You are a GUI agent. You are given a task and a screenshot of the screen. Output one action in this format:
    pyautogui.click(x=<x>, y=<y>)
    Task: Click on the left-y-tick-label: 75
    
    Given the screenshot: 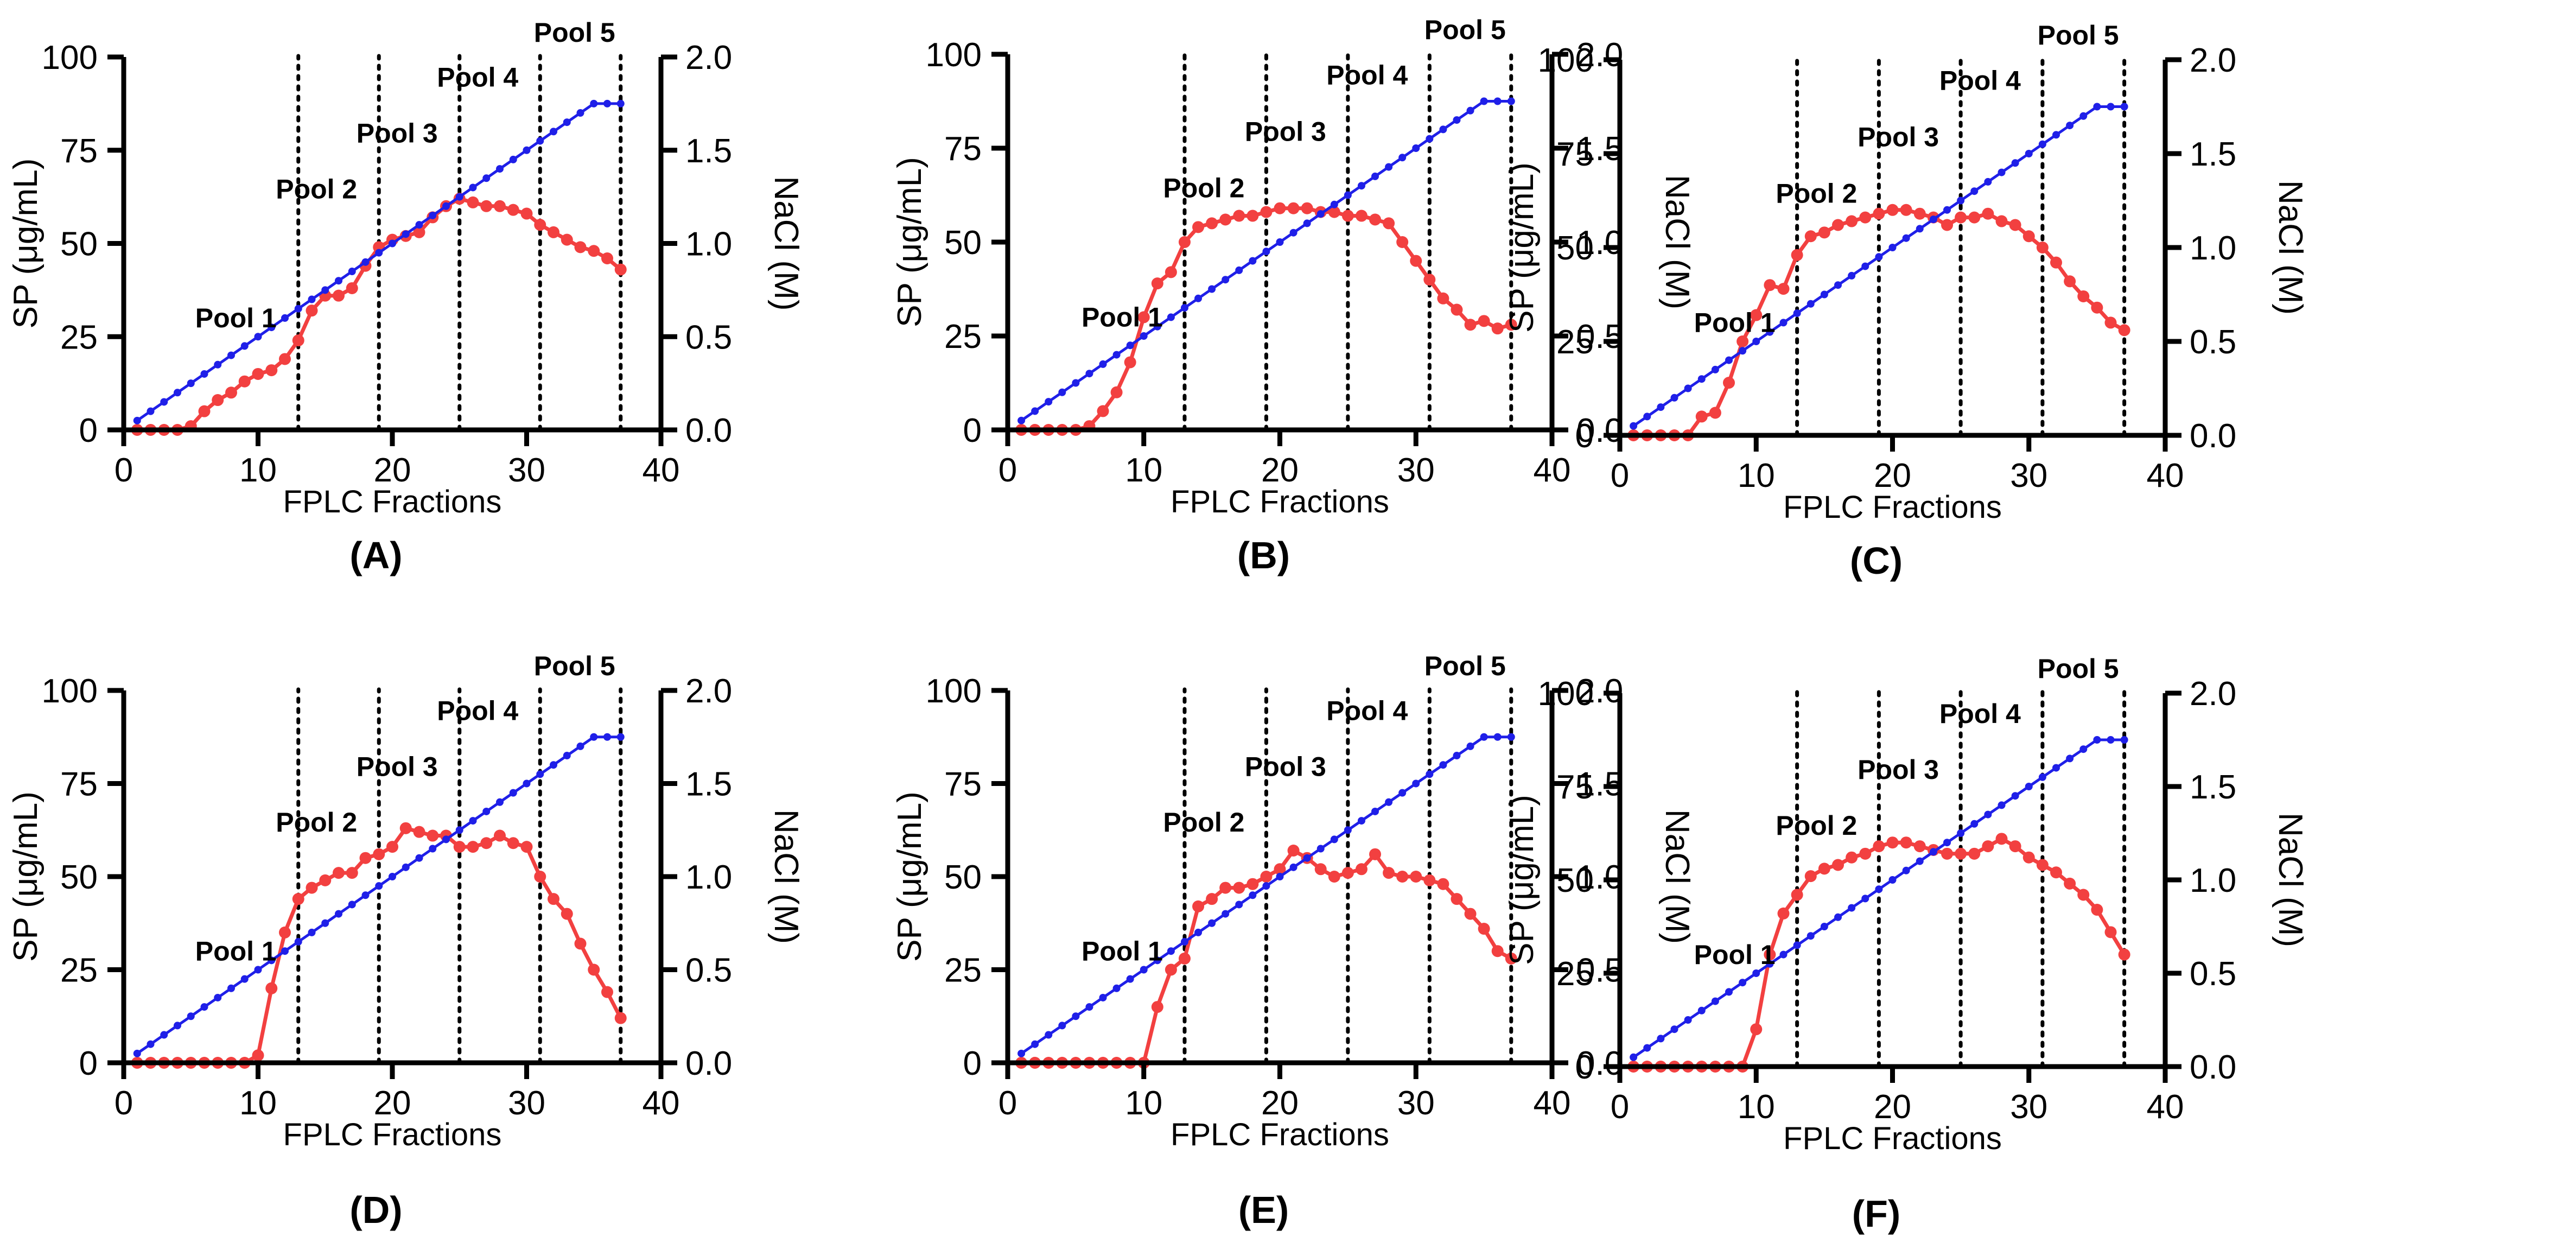 What is the action you would take?
    pyautogui.click(x=79, y=784)
    